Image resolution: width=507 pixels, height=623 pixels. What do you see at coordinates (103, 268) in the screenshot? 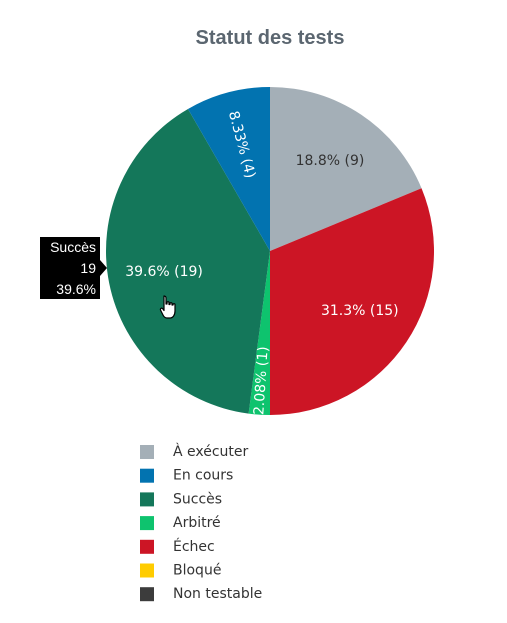
I see `tooltip-pointer` at bounding box center [103, 268].